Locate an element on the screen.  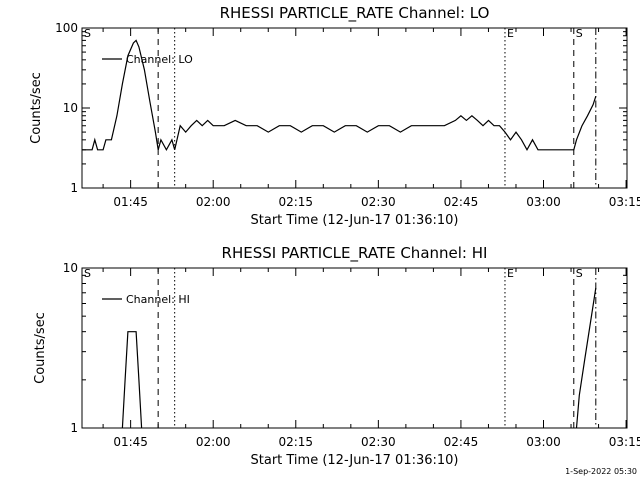
footer-timestamp: 1-Sep-2022 05:30 is located at coordinates (601, 471).